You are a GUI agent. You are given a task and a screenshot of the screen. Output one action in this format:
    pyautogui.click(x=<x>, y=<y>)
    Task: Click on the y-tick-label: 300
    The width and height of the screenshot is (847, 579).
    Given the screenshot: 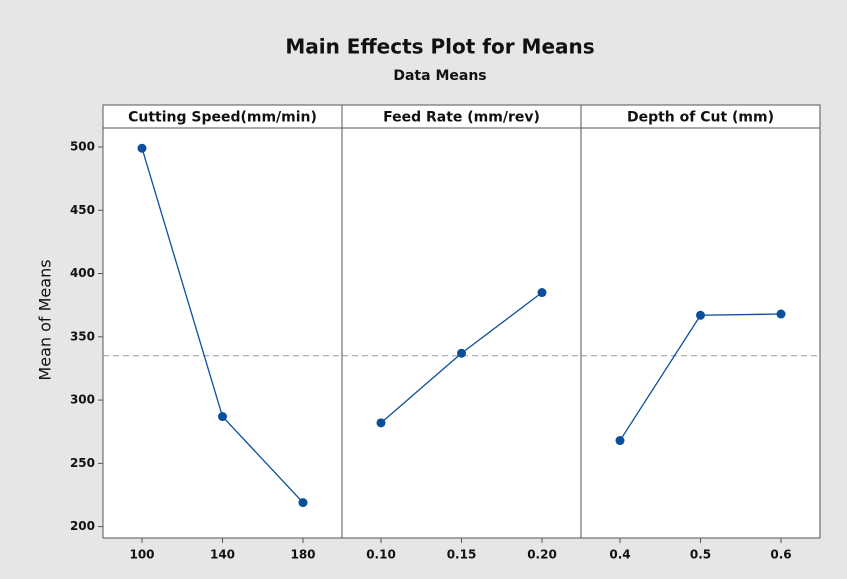 What is the action you would take?
    pyautogui.click(x=82, y=400)
    